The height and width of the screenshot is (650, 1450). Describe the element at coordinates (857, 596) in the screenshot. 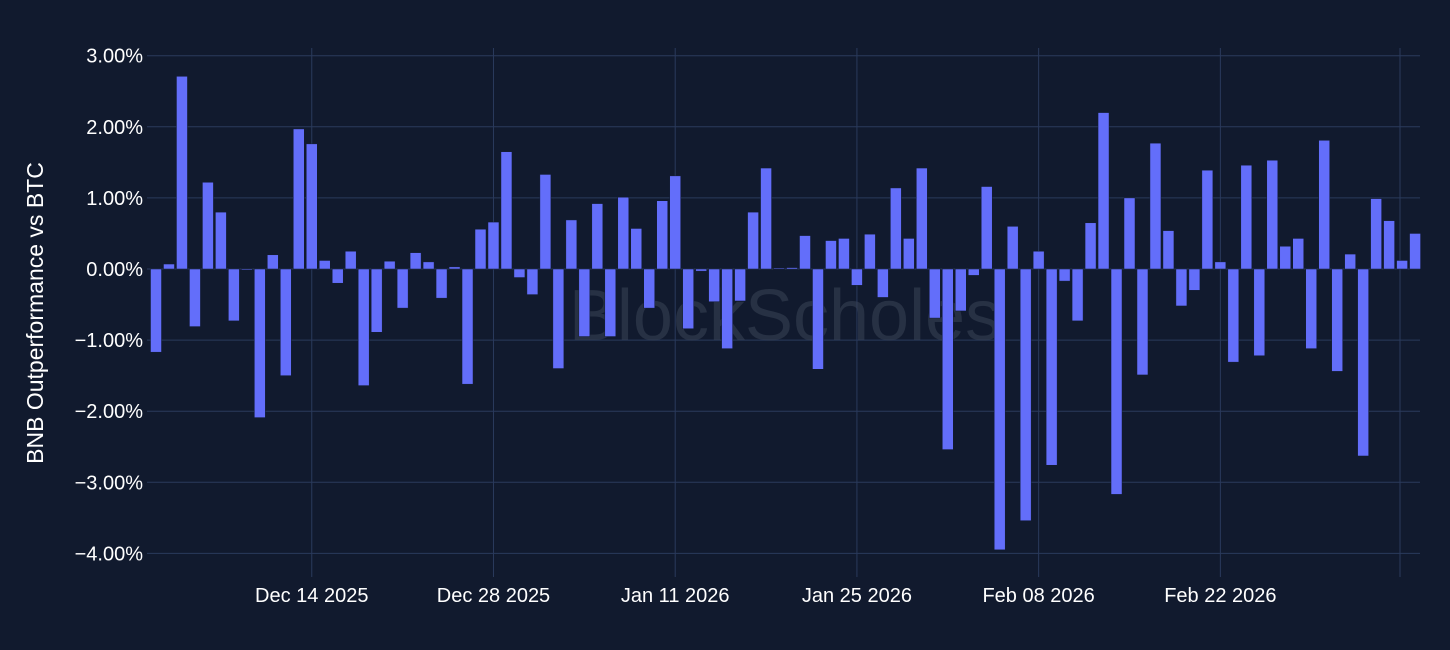

I see `x-tick-label: Jan 25 2026` at that location.